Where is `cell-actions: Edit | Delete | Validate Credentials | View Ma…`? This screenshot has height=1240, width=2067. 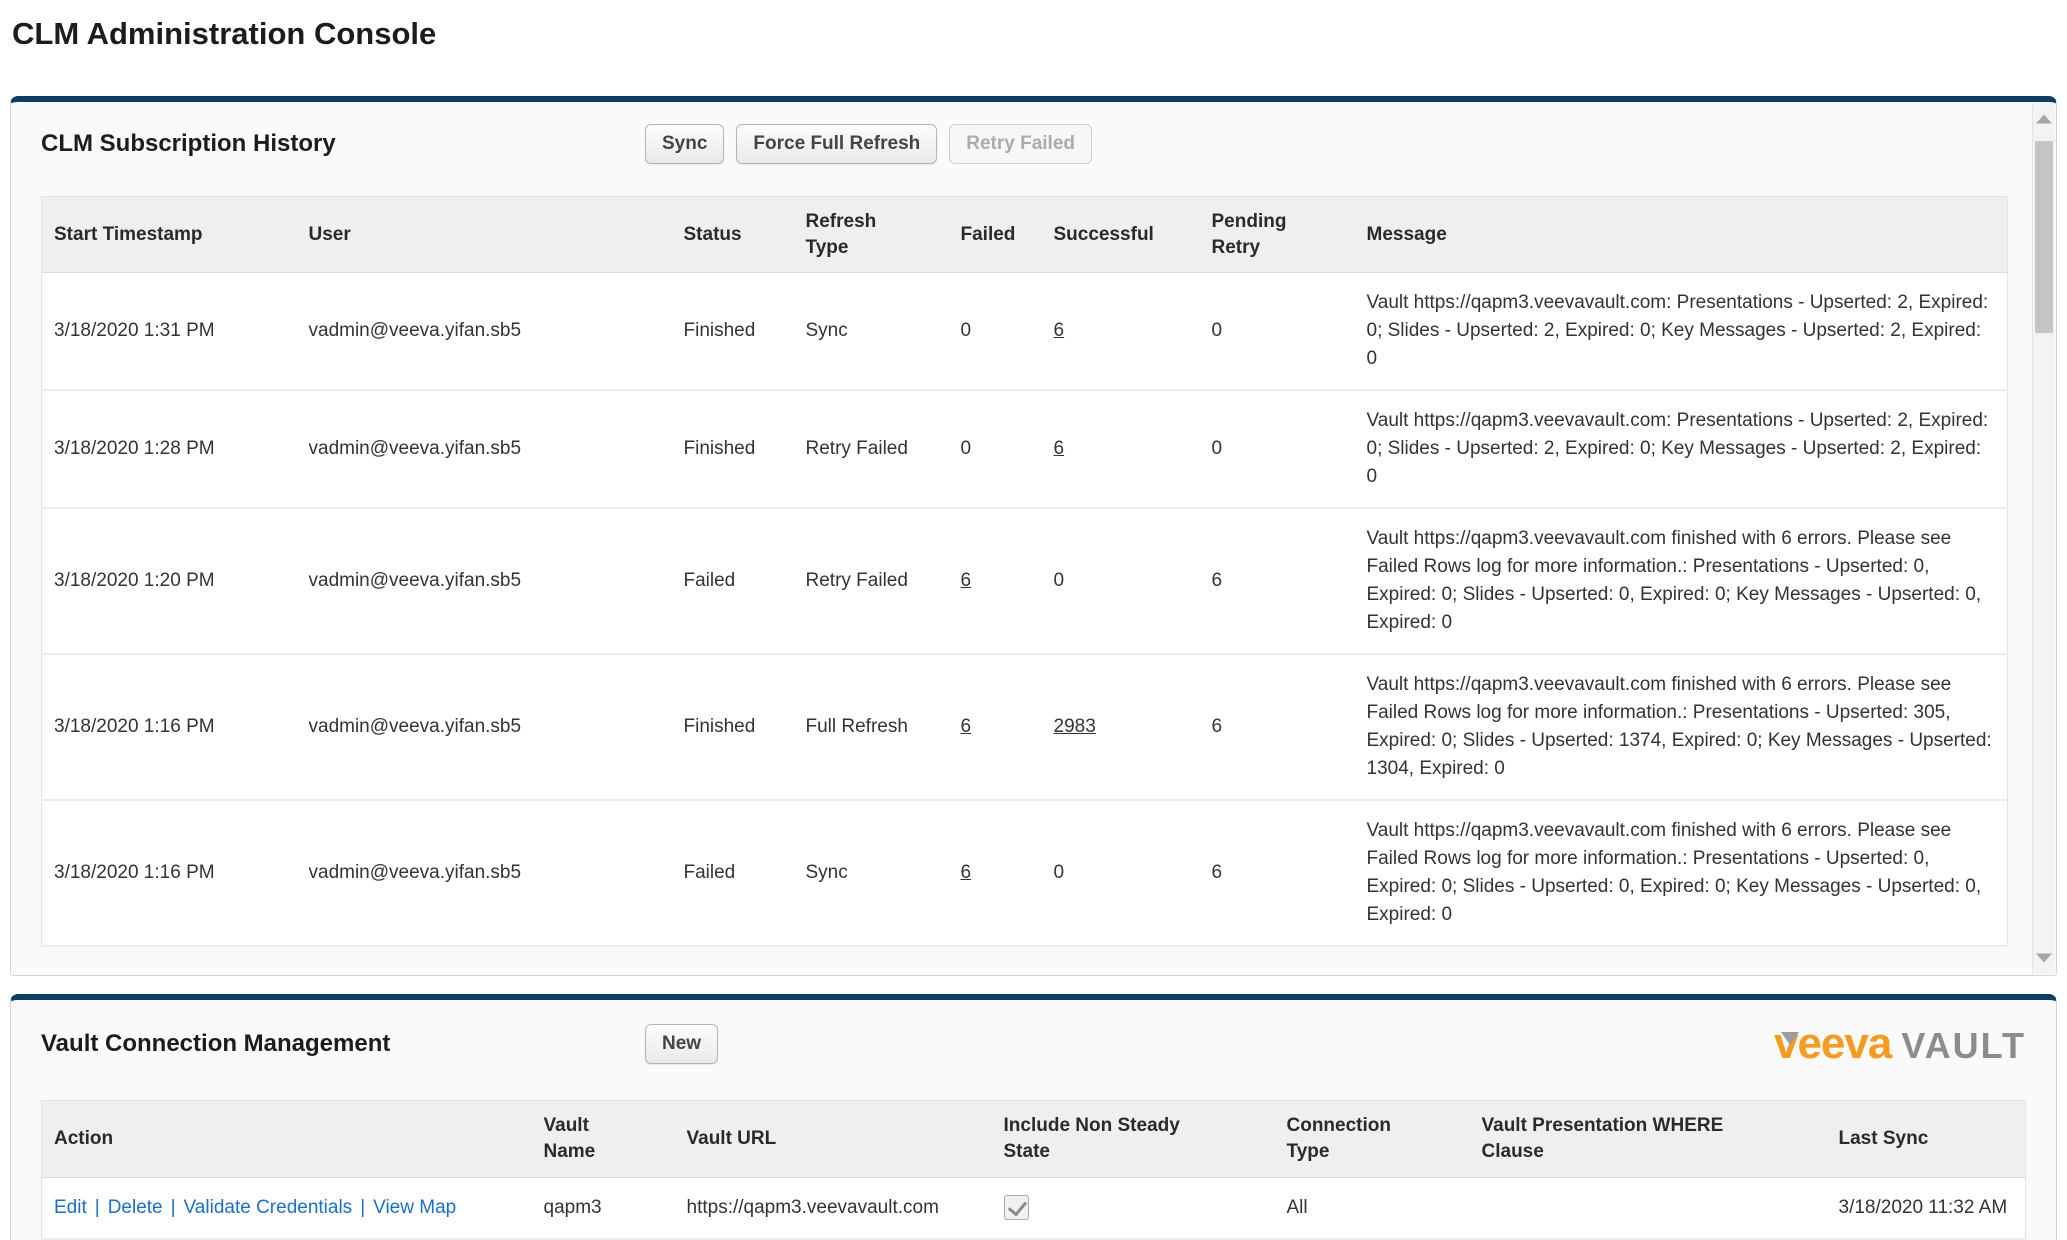
cell-actions: Edit | Delete | Validate Credentials | View Ma… is located at coordinates (286, 1208).